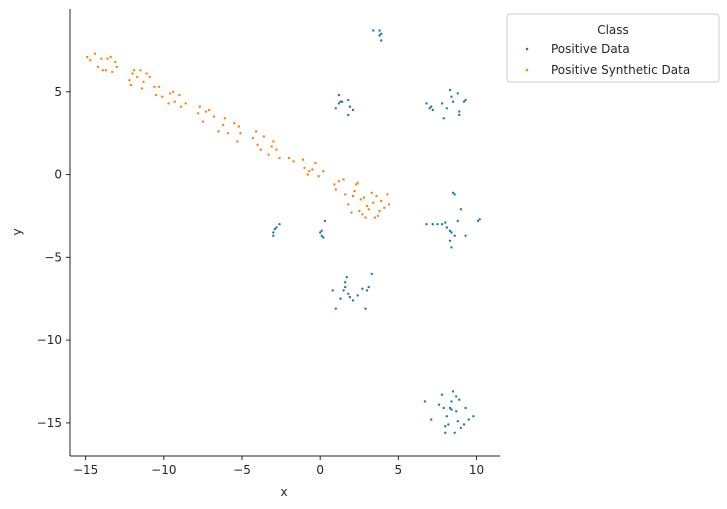 The width and height of the screenshot is (727, 509). Describe the element at coordinates (49, 340) in the screenshot. I see `y-tick-label: −10` at that location.